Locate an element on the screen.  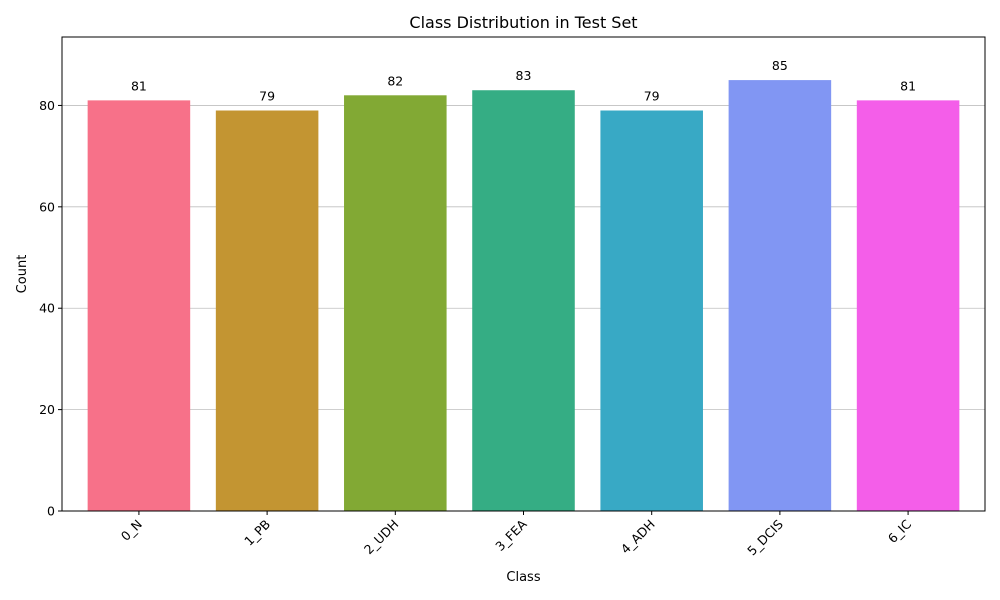
bar-6_IC is located at coordinates (908, 305).